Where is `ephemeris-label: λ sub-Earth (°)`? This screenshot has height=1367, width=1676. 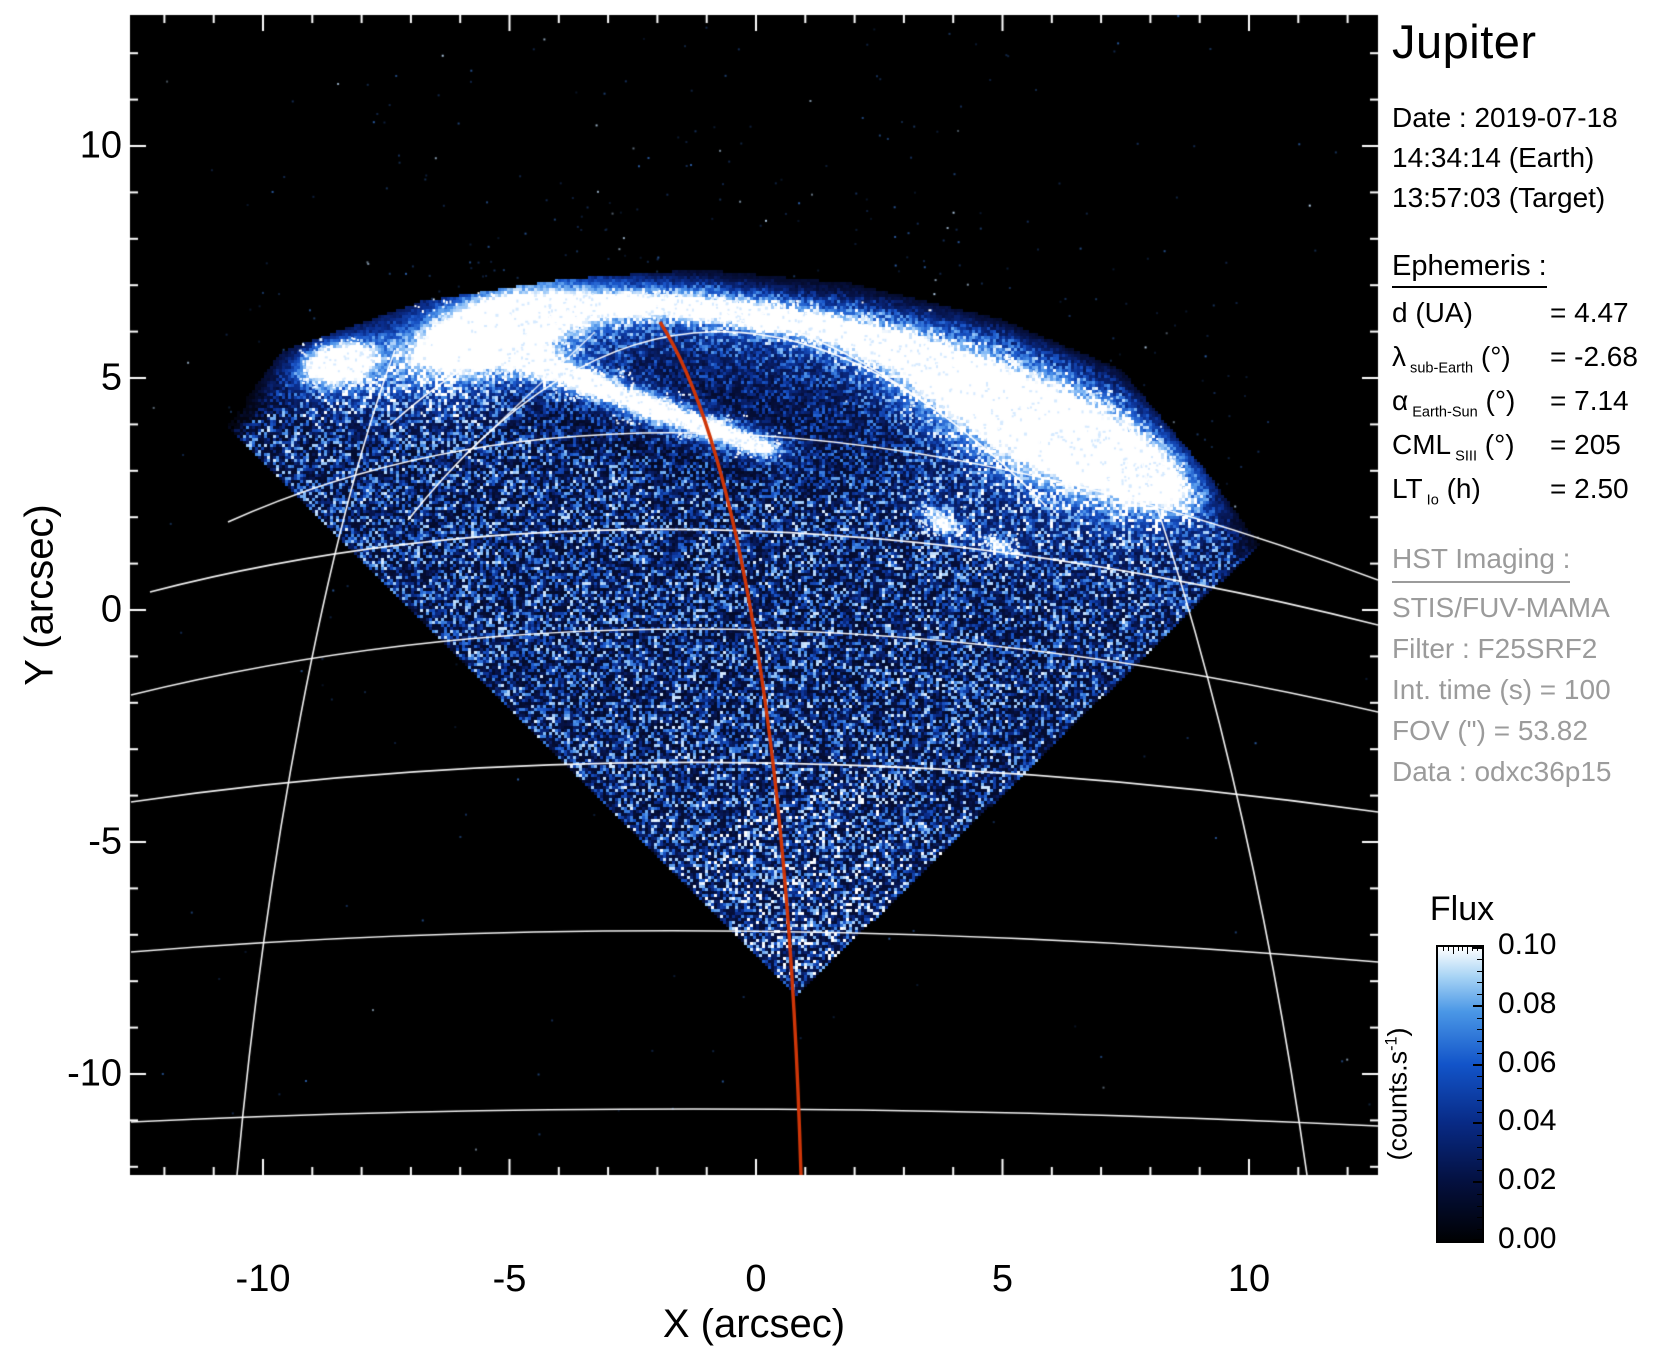 ephemeris-label: λ sub-Earth (°) is located at coordinates (1451, 359).